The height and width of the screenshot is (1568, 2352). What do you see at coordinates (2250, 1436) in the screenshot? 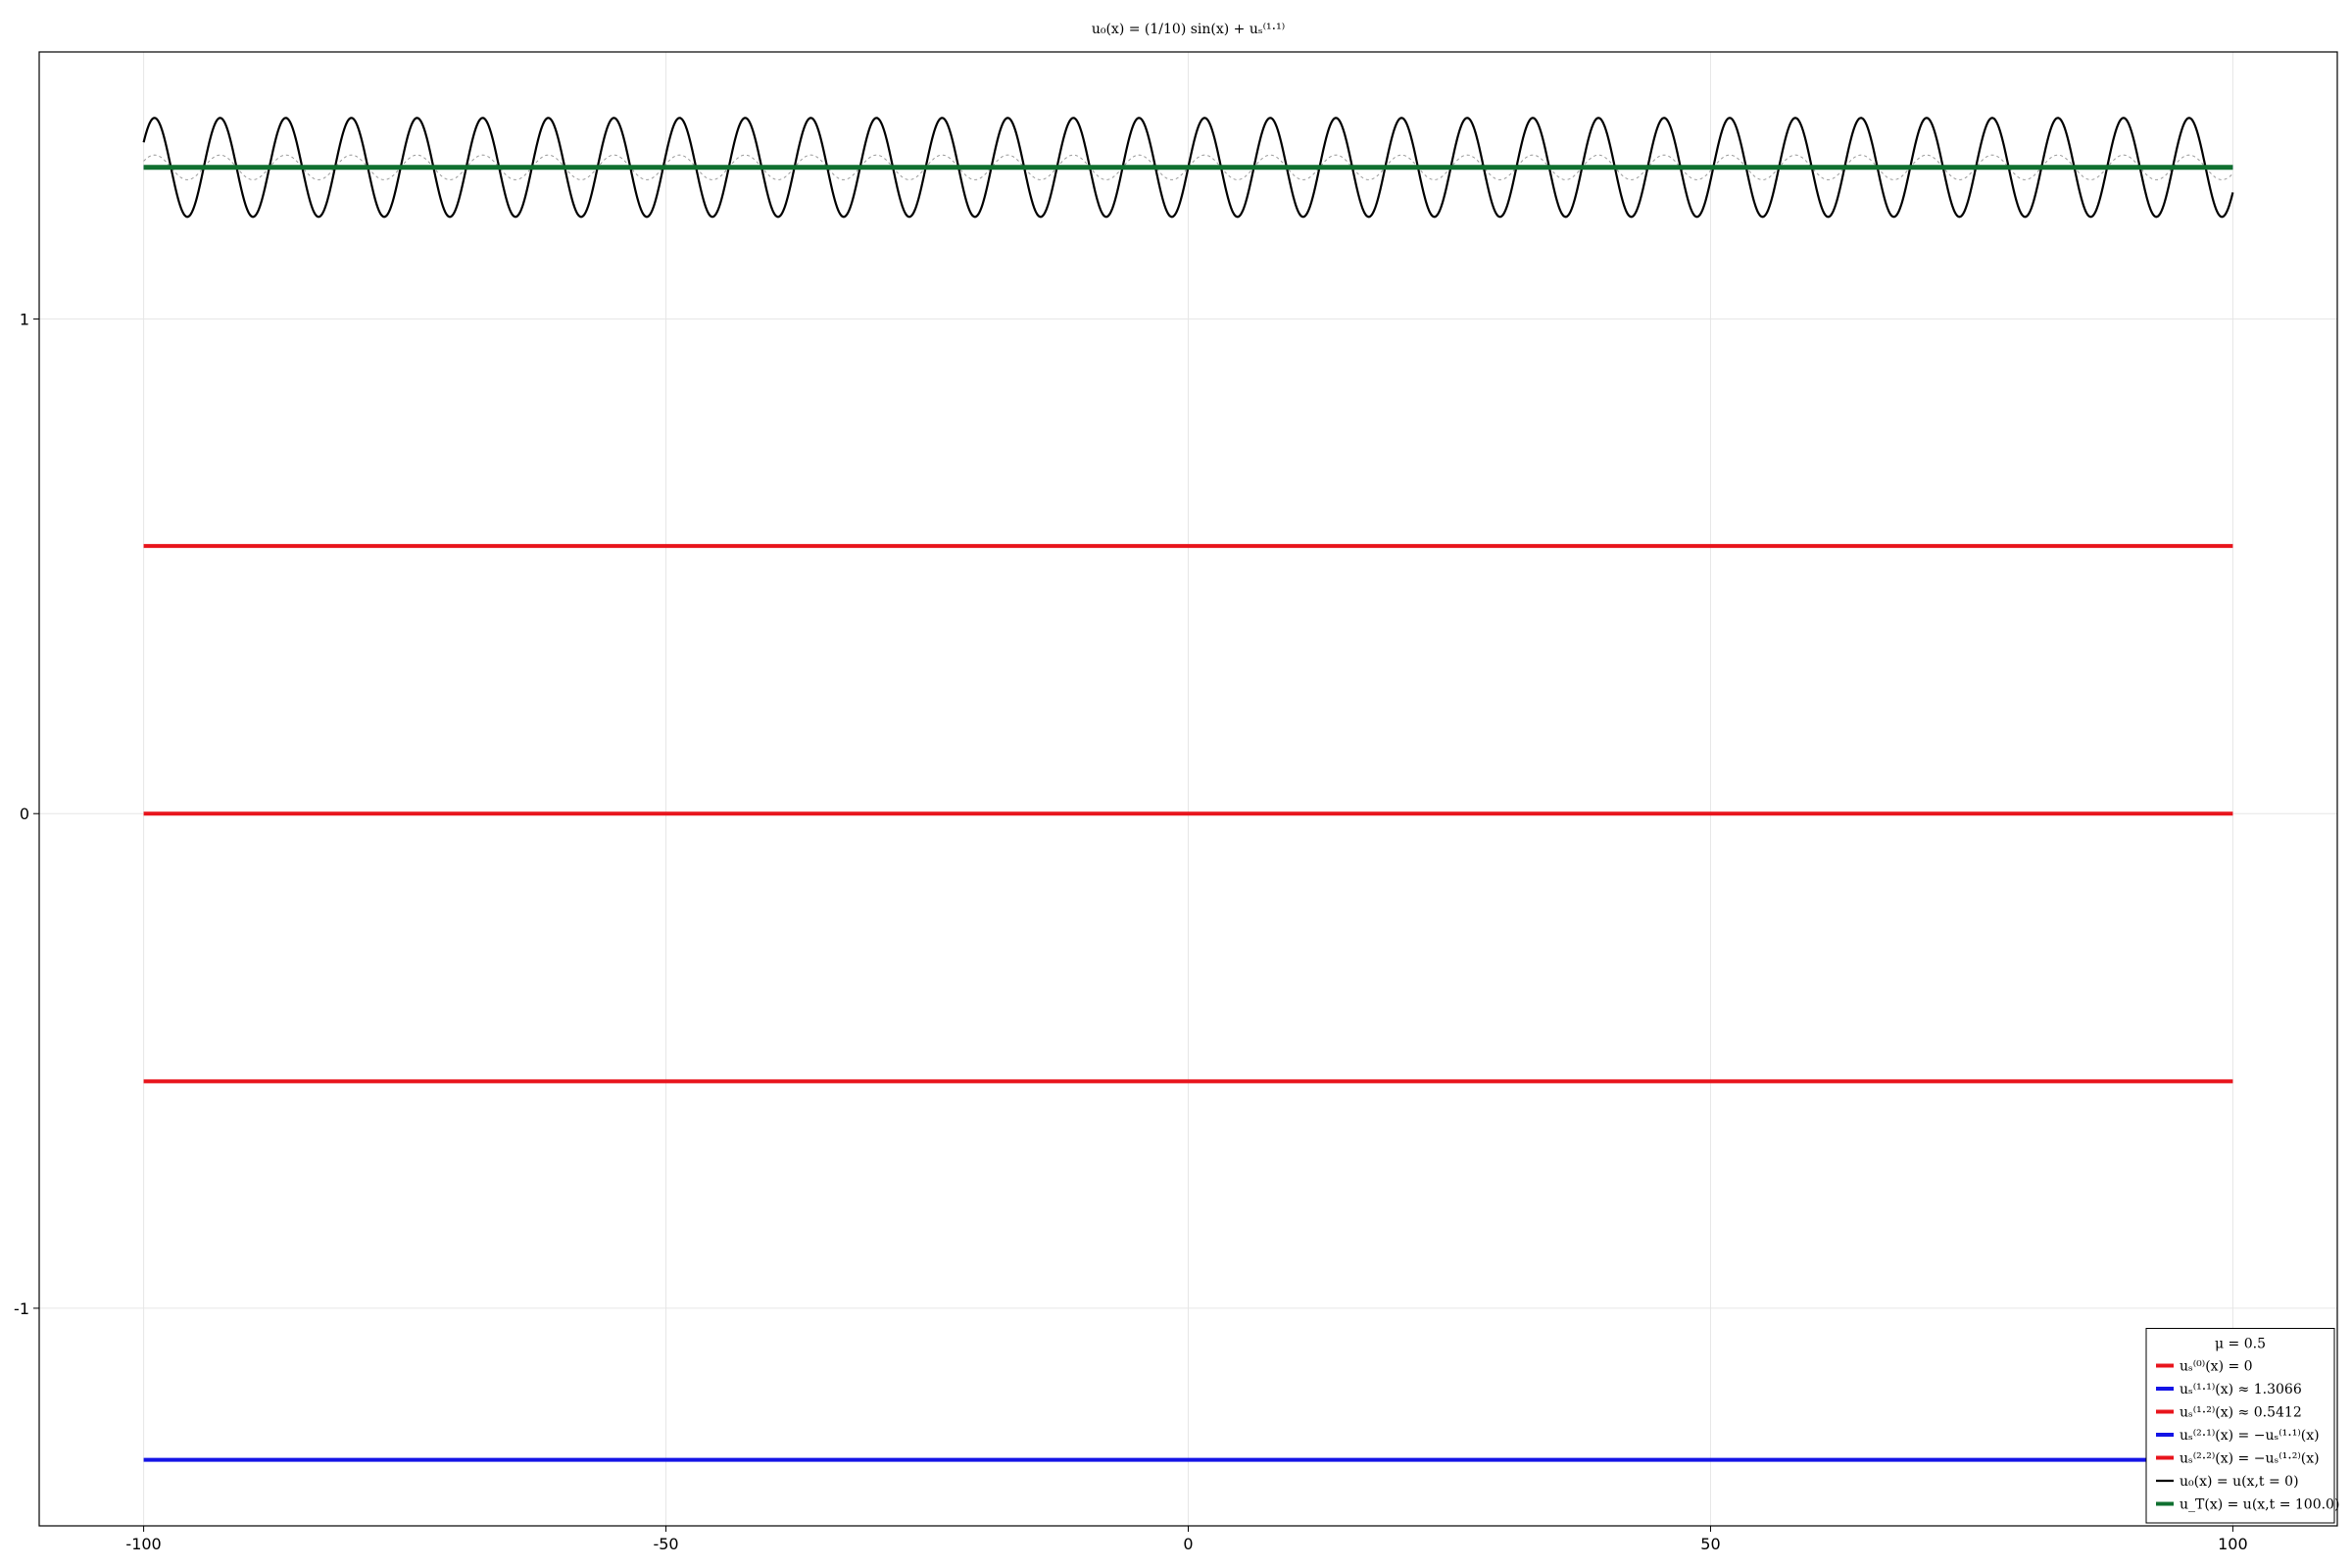
I see `legend-entry: uₛ⁽²·¹⁾(x) = −uₛ⁽¹·¹⁾(x)` at bounding box center [2250, 1436].